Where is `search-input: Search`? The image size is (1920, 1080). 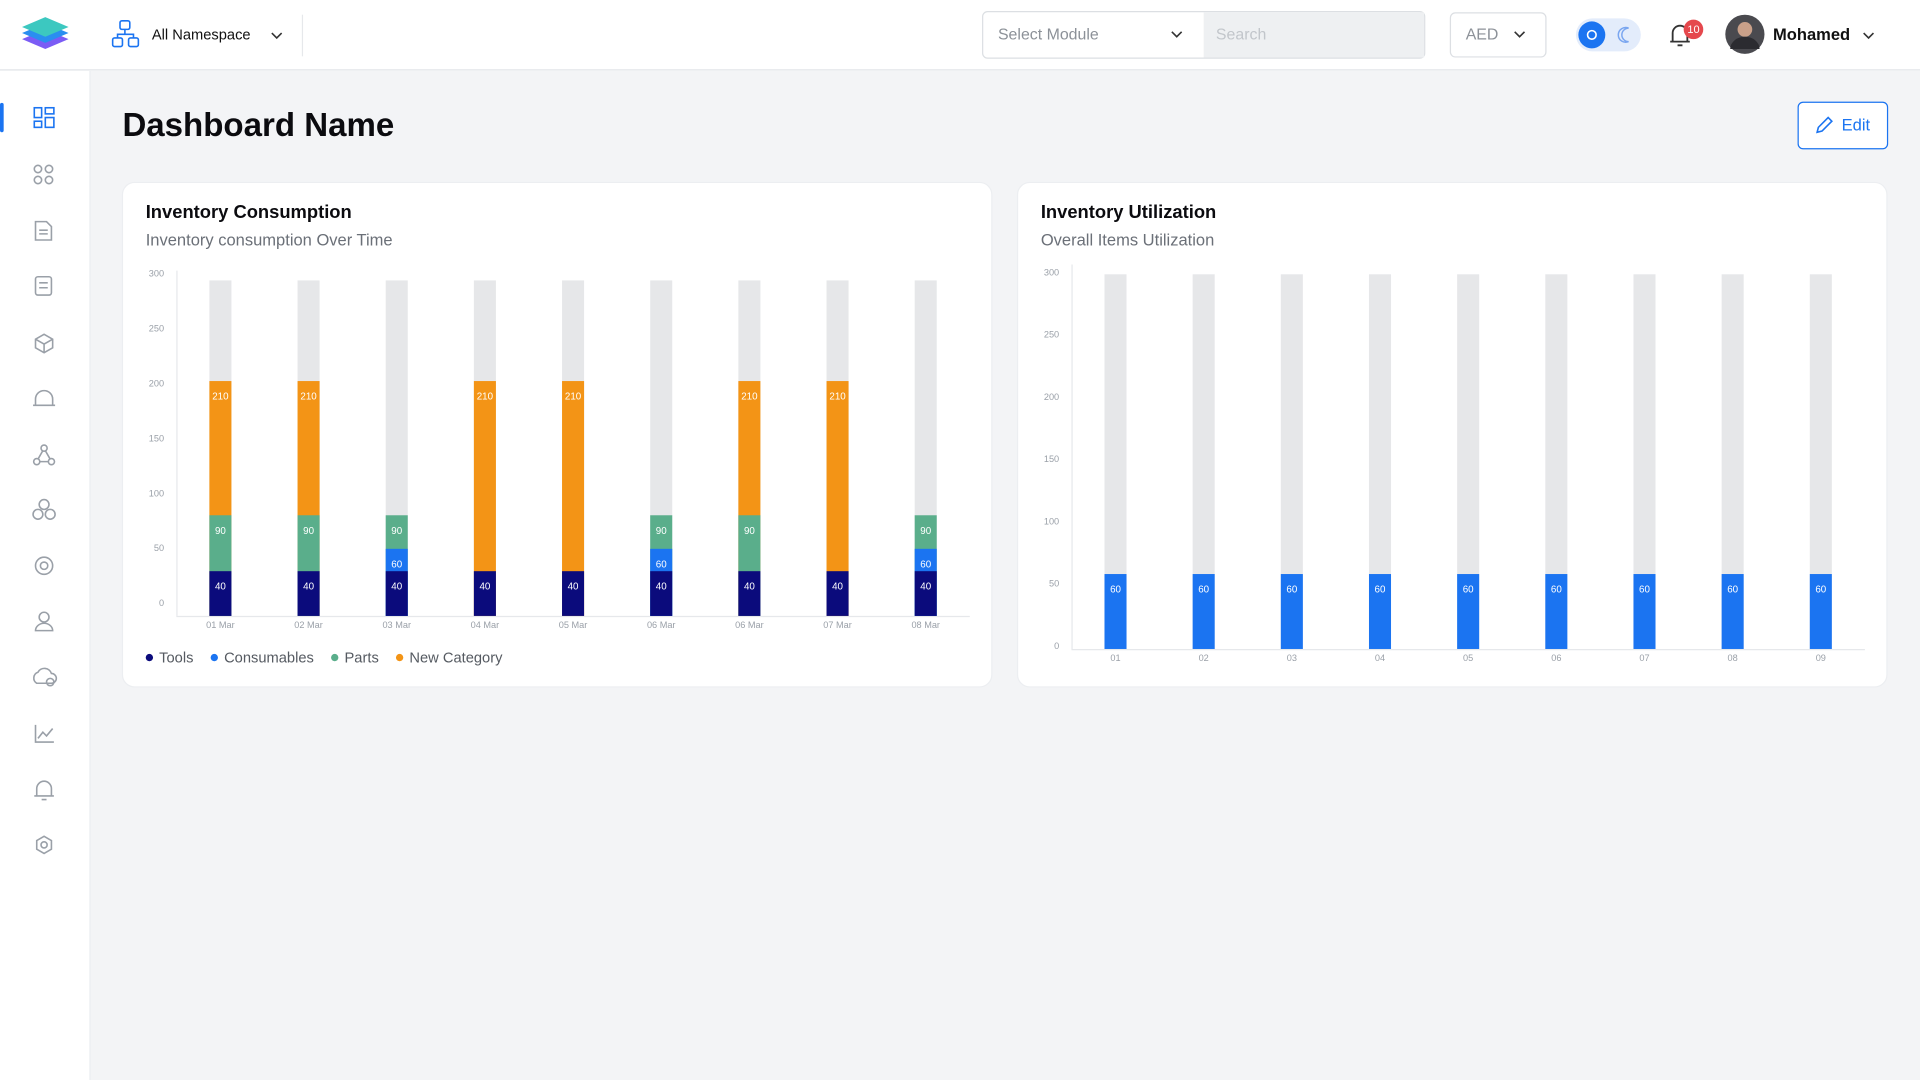
search-input: Search is located at coordinates (1241, 35).